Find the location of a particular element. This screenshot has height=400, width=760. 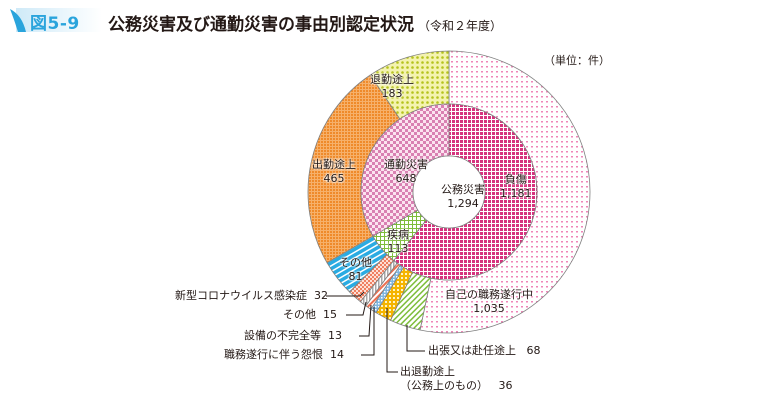

donut-hole is located at coordinates (449, 192).